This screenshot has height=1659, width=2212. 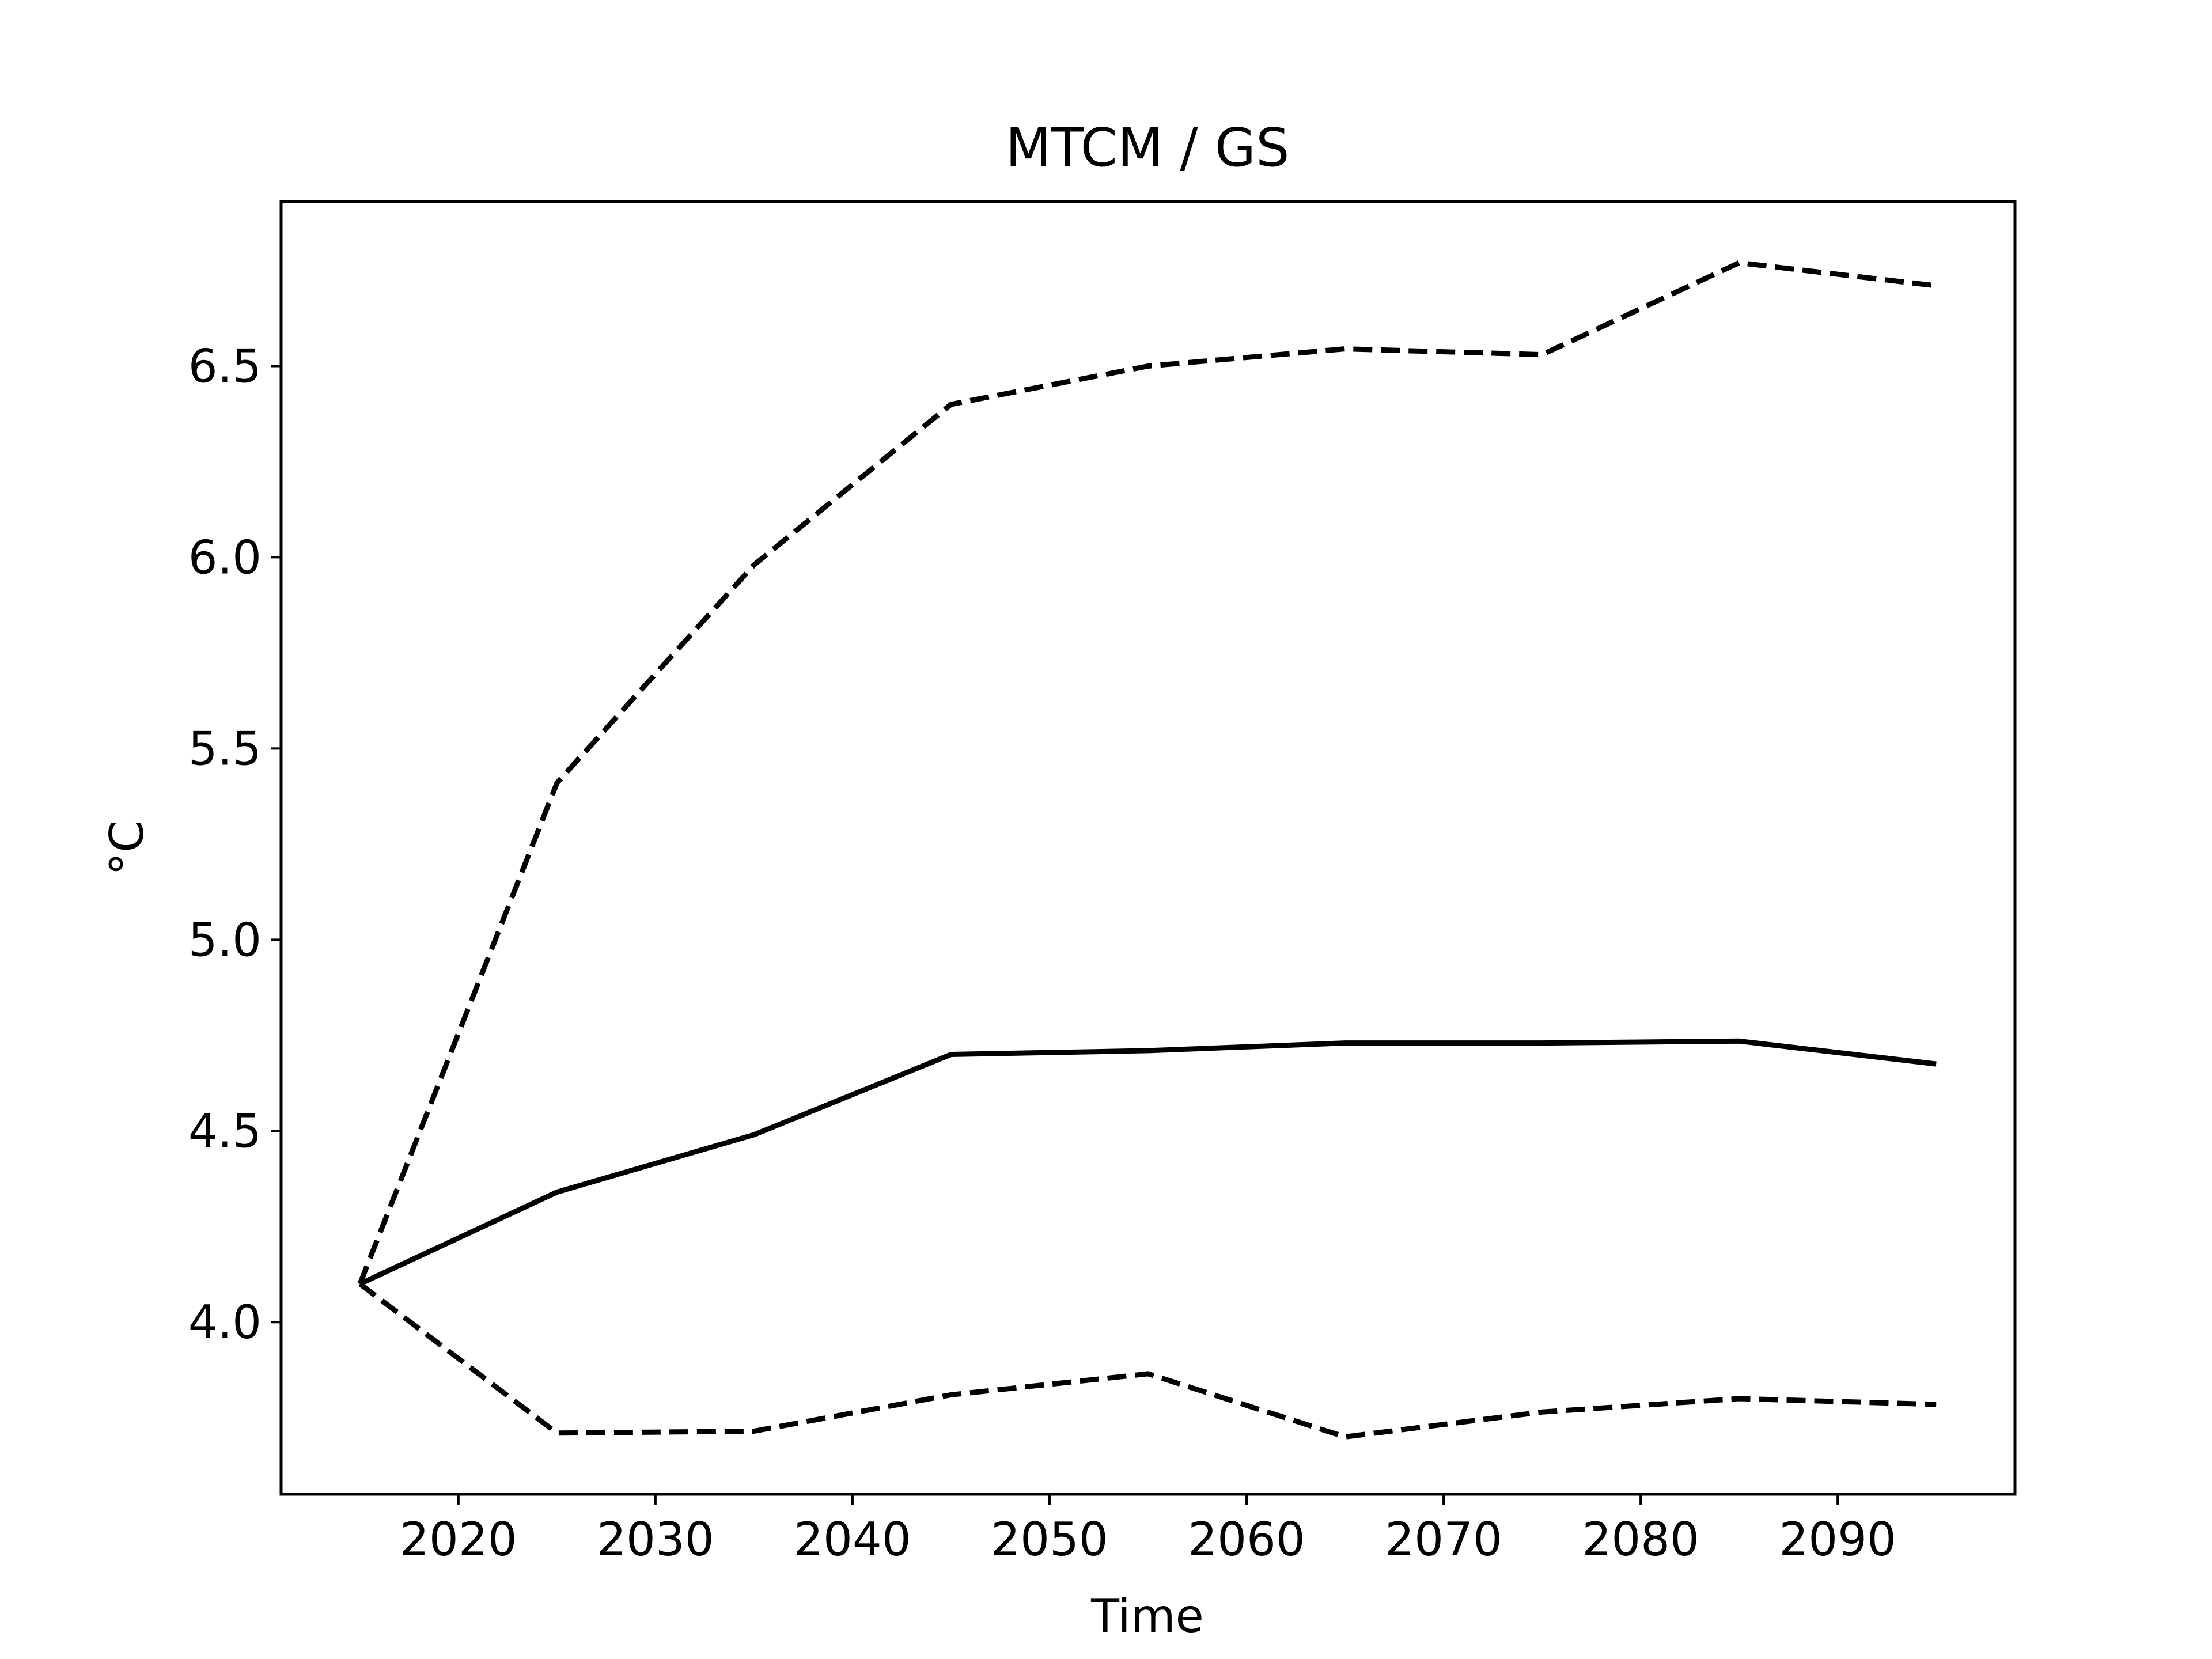 I want to click on y-tick-label: 6.5, so click(x=225, y=366).